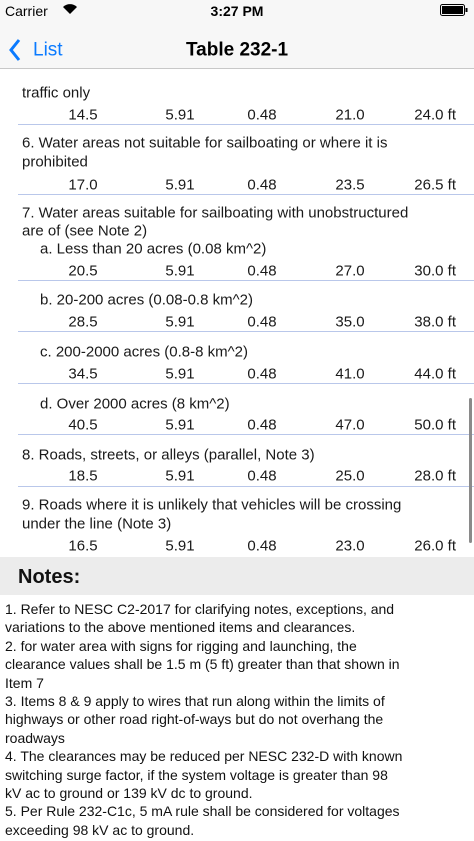 This screenshot has height=841, width=474. Describe the element at coordinates (83, 374) in the screenshot. I see `cell: 34.5` at that location.